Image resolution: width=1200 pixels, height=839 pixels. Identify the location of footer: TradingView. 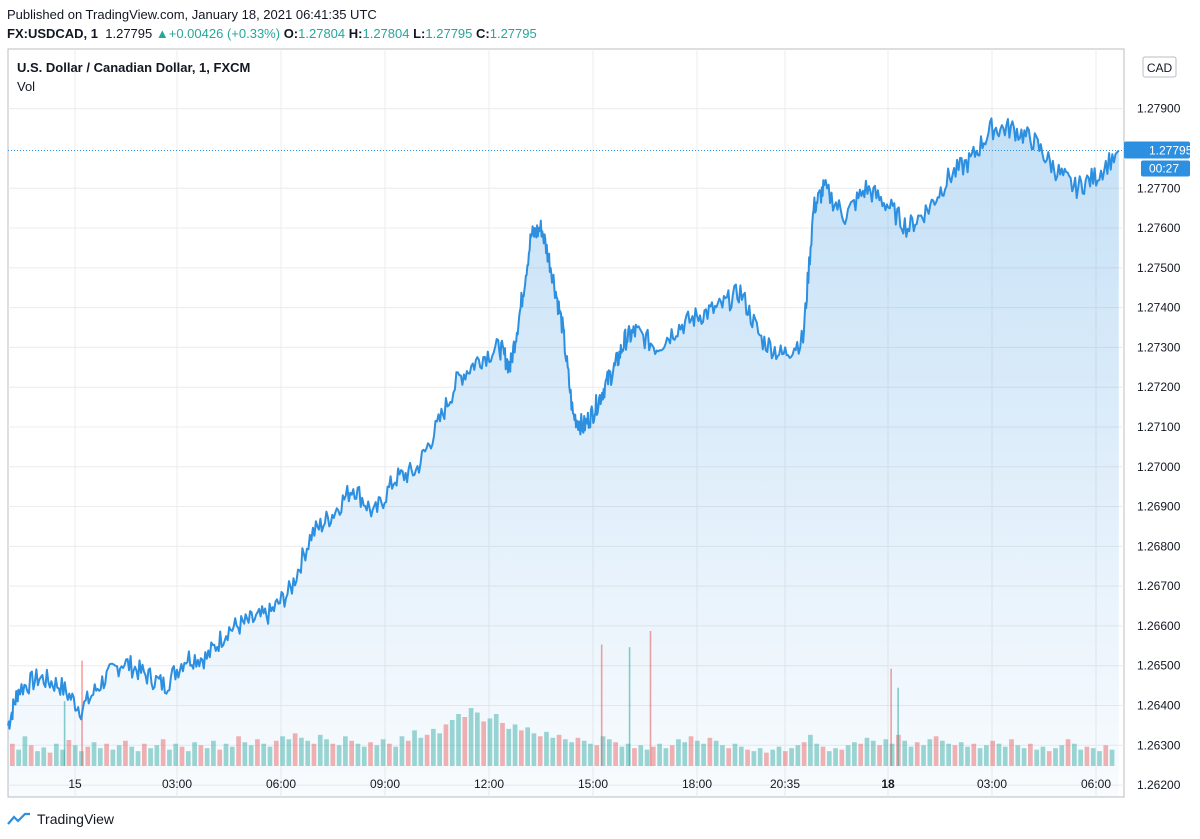
(60, 819).